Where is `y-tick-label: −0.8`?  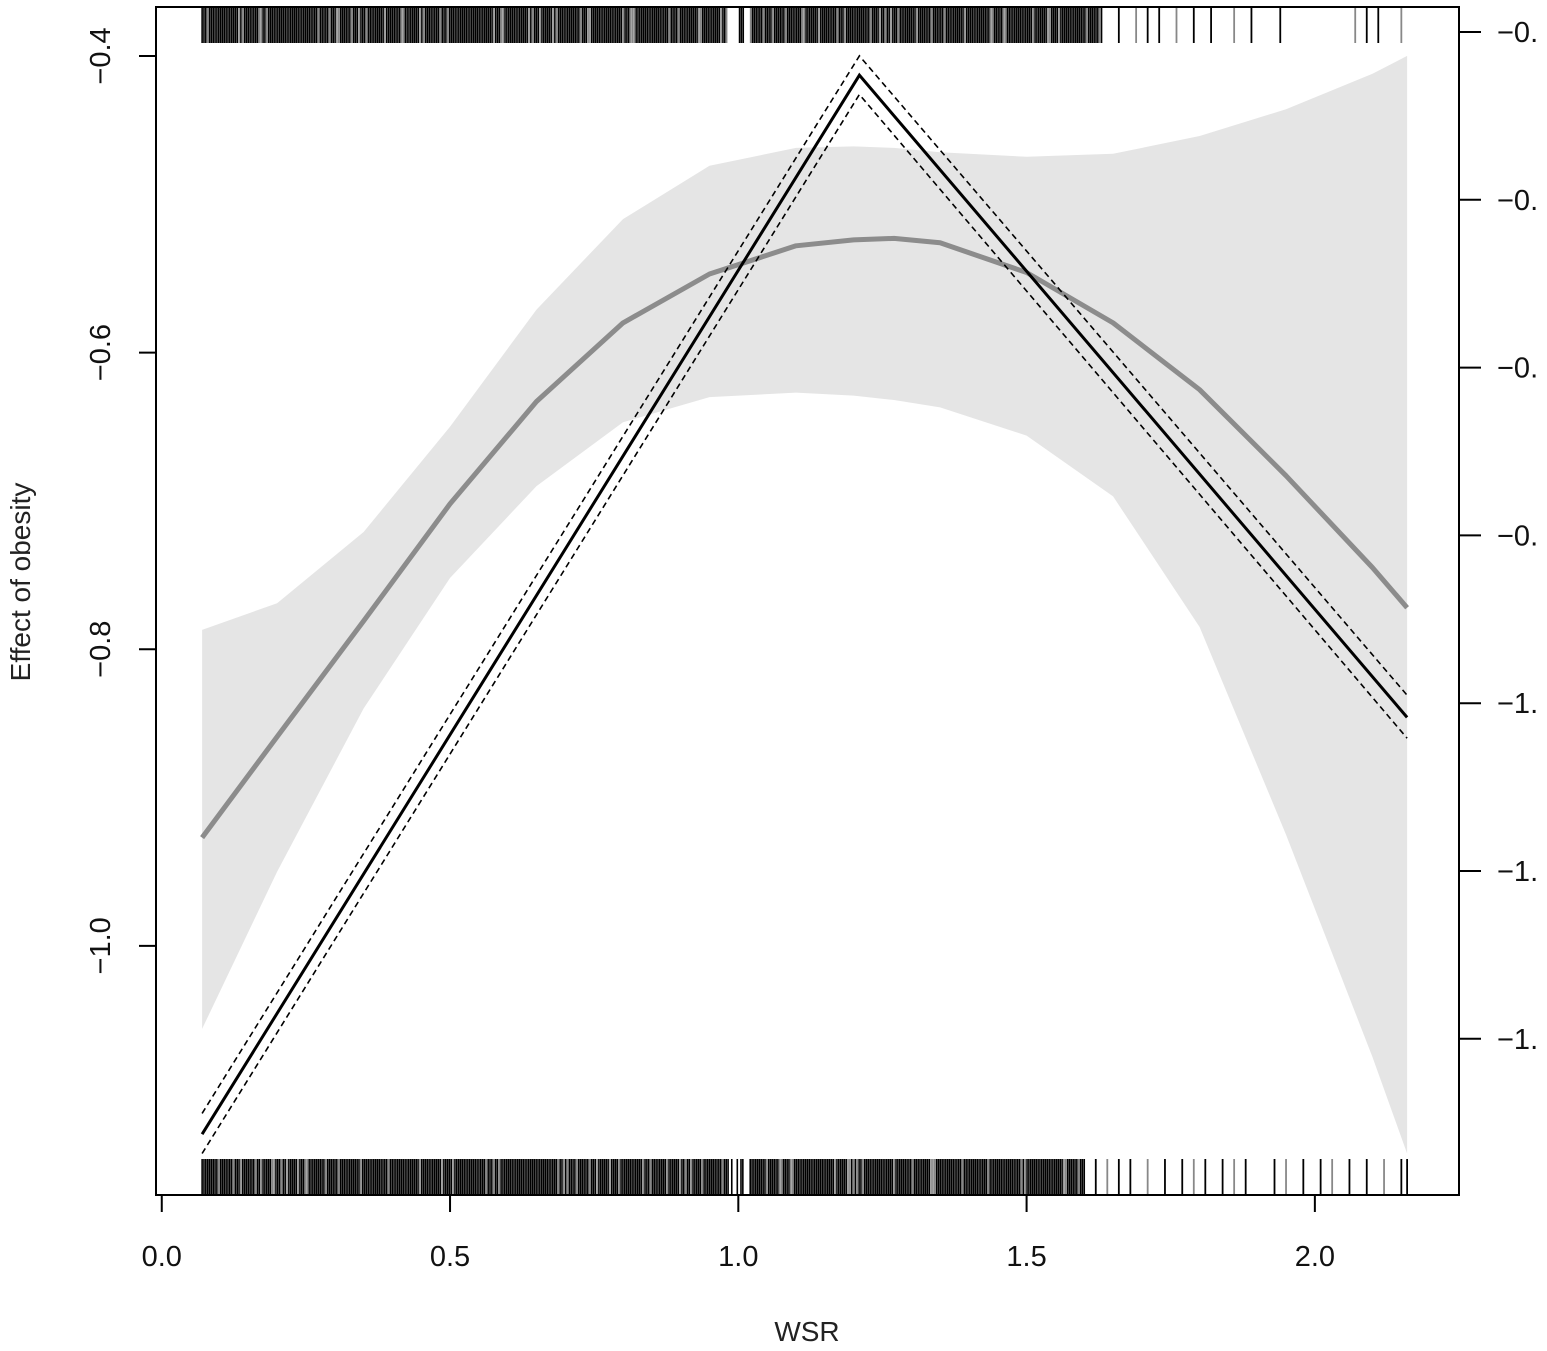
y-tick-label: −0.8 is located at coordinates (101, 649).